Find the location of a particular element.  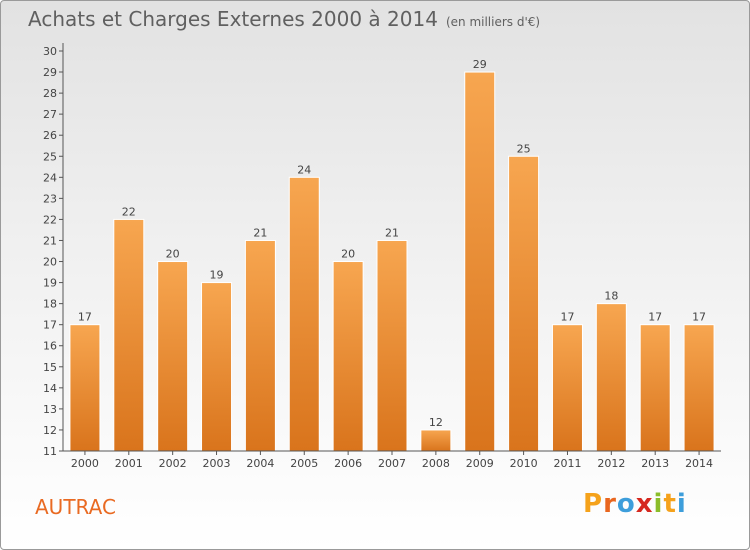

x-tick-label: 2008 is located at coordinates (436, 463).